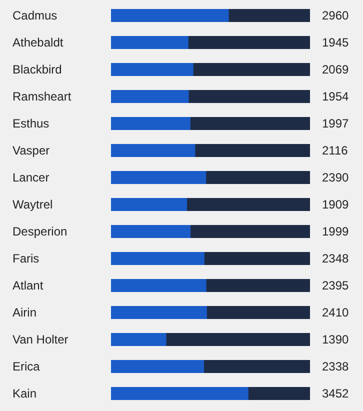  Describe the element at coordinates (31, 151) in the screenshot. I see `y-tick-label: Vasper` at that location.